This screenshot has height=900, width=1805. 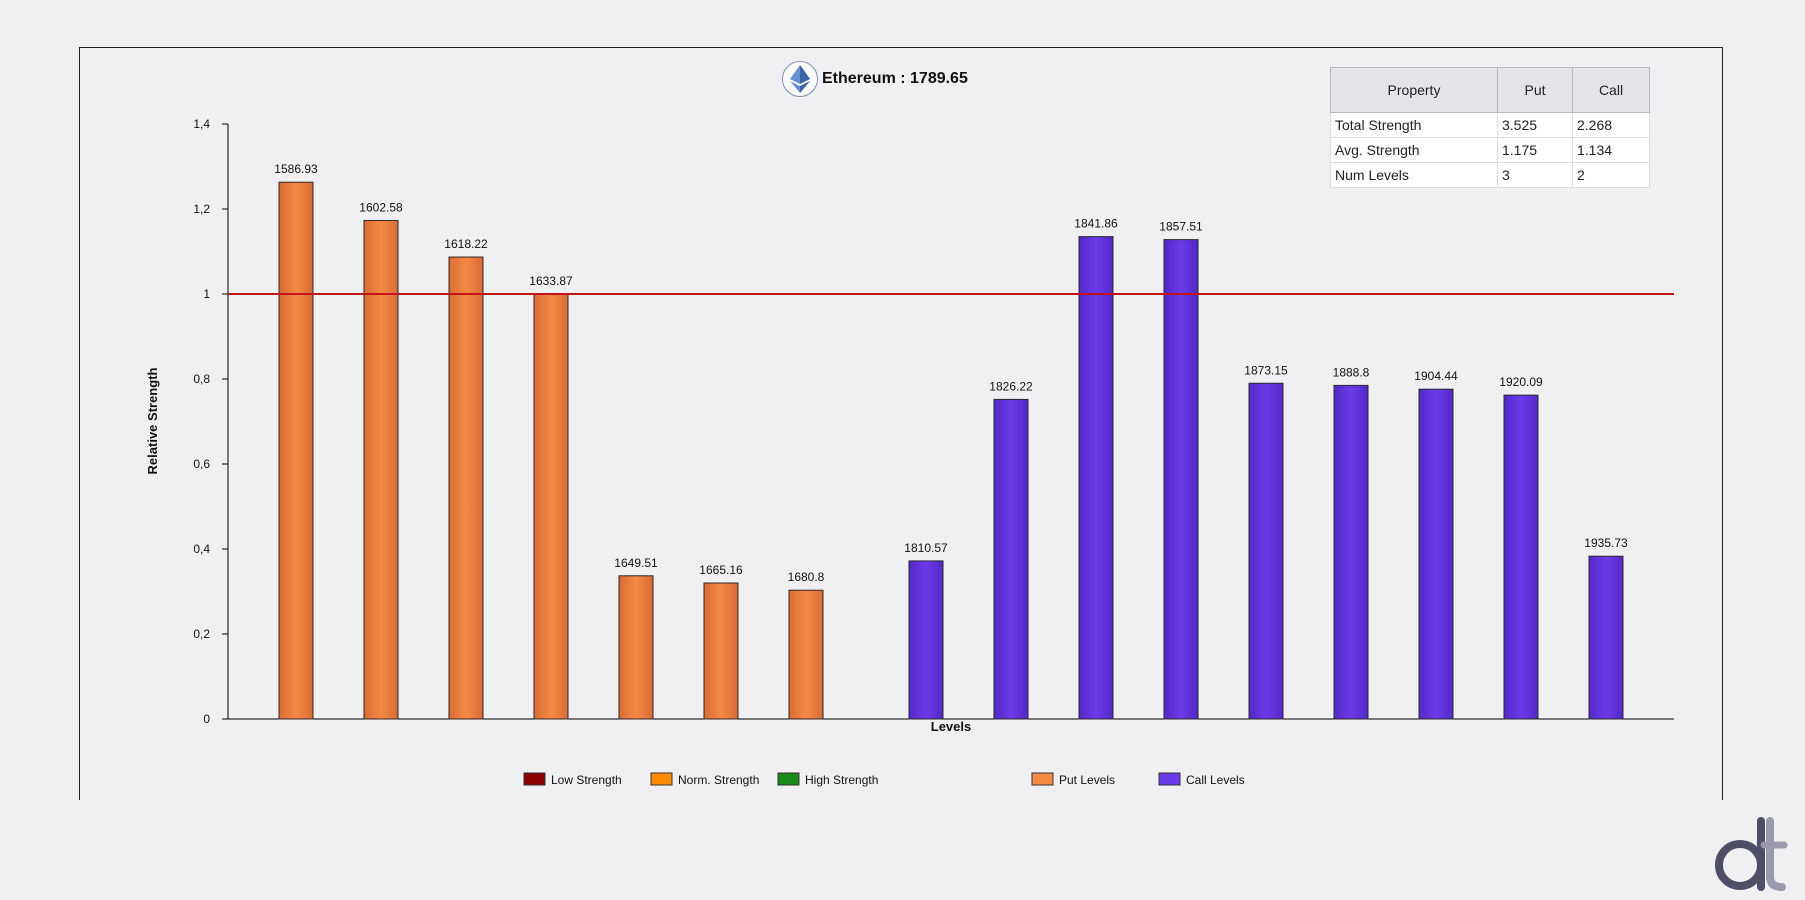 What do you see at coordinates (1535, 175) in the screenshot?
I see `stats-cell: 3` at bounding box center [1535, 175].